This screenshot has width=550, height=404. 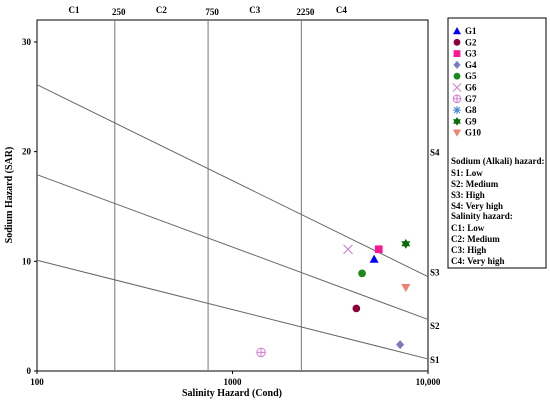 What do you see at coordinates (471, 99) in the screenshot?
I see `legend-label: G7` at bounding box center [471, 99].